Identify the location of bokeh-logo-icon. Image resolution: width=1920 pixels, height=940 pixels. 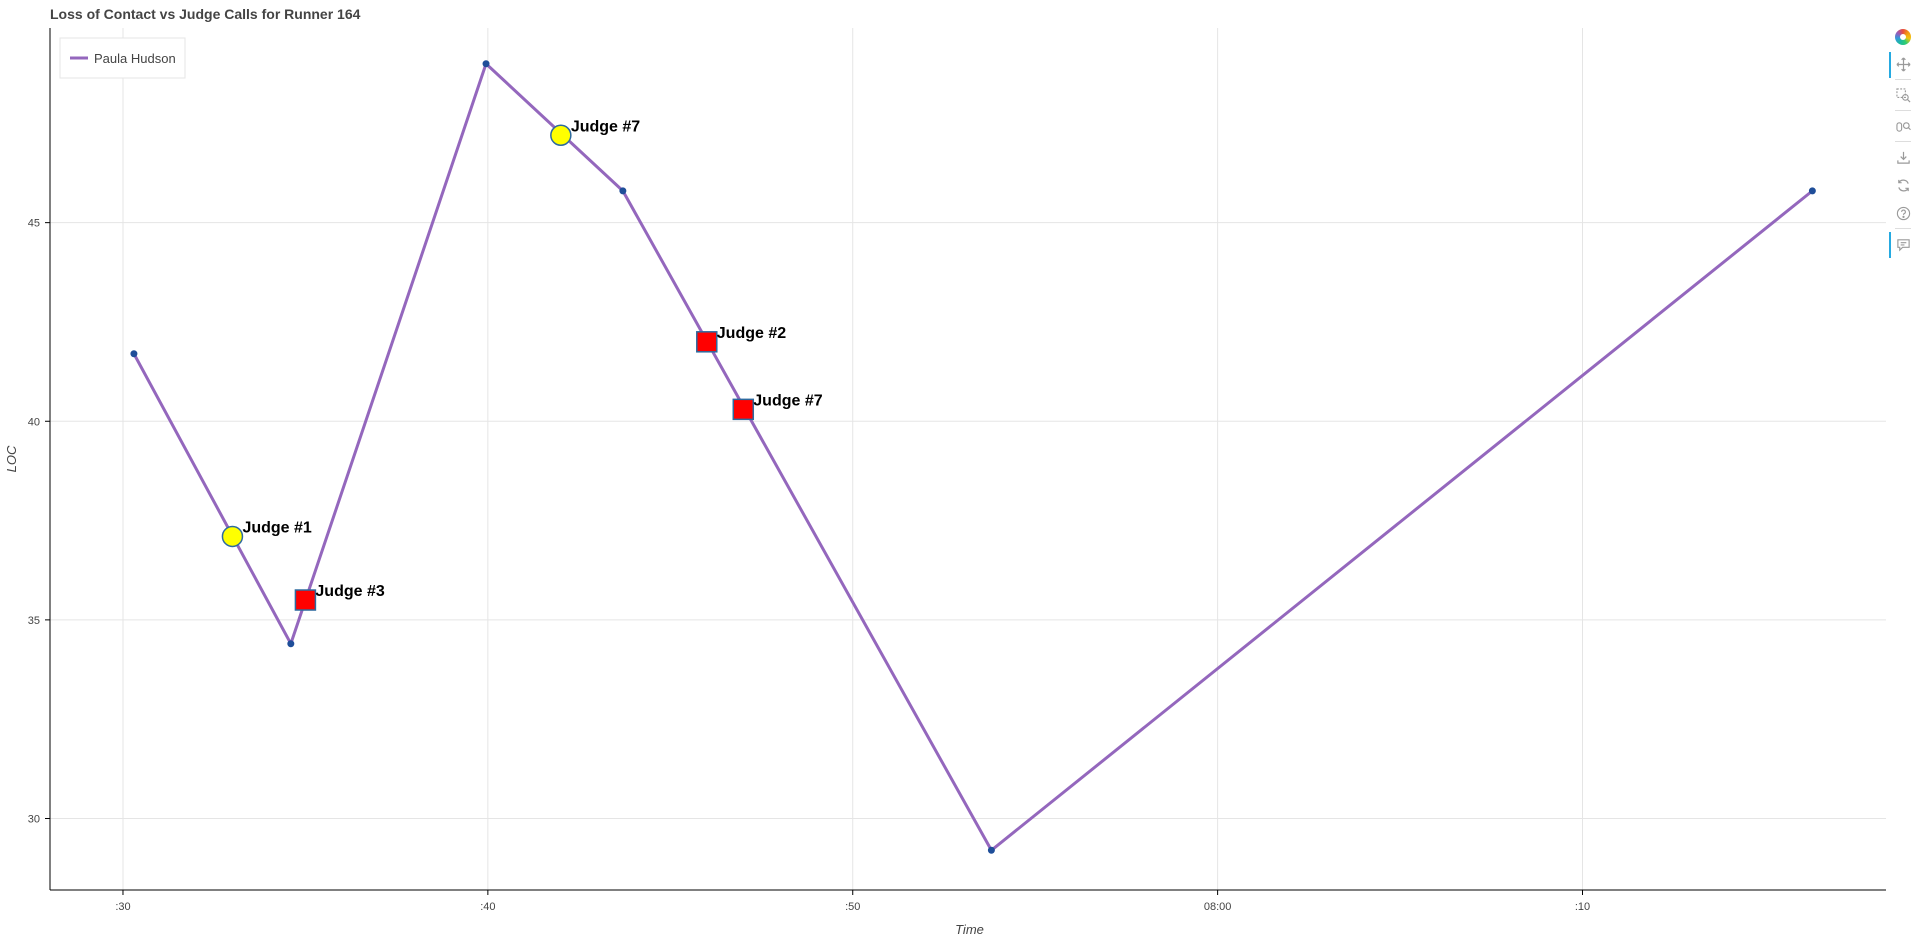
(1903, 37).